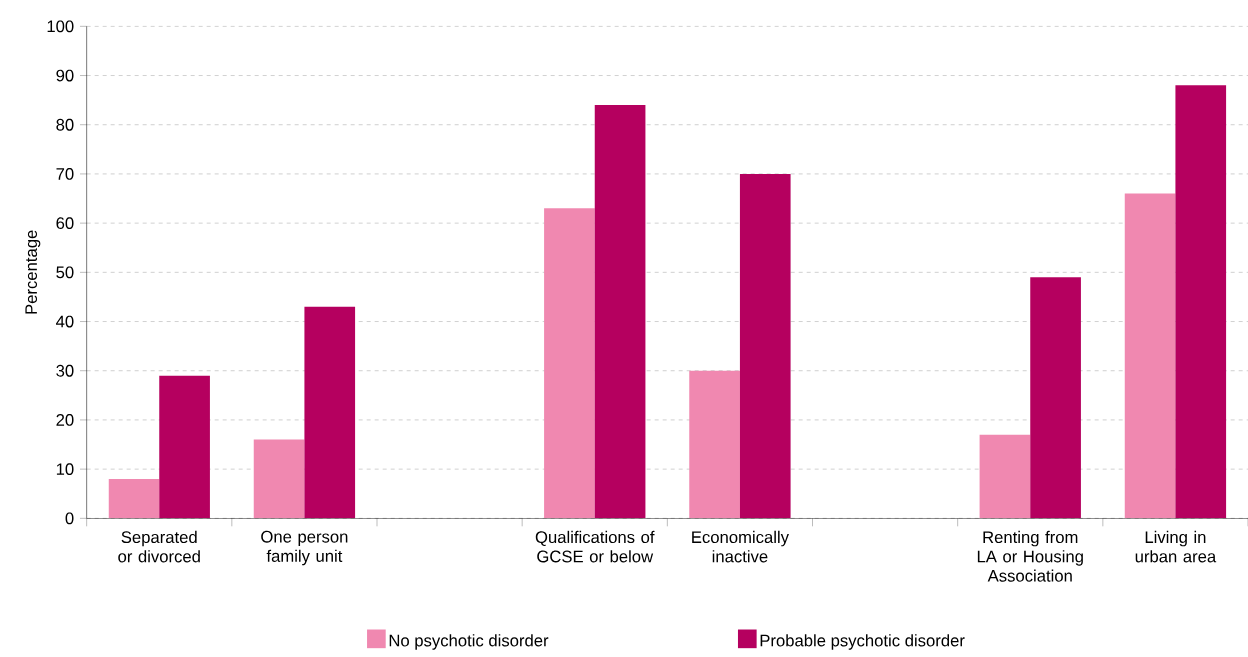 This screenshot has height=657, width=1248. Describe the element at coordinates (304, 548) in the screenshot. I see `x-tick-label: One person family unit` at that location.